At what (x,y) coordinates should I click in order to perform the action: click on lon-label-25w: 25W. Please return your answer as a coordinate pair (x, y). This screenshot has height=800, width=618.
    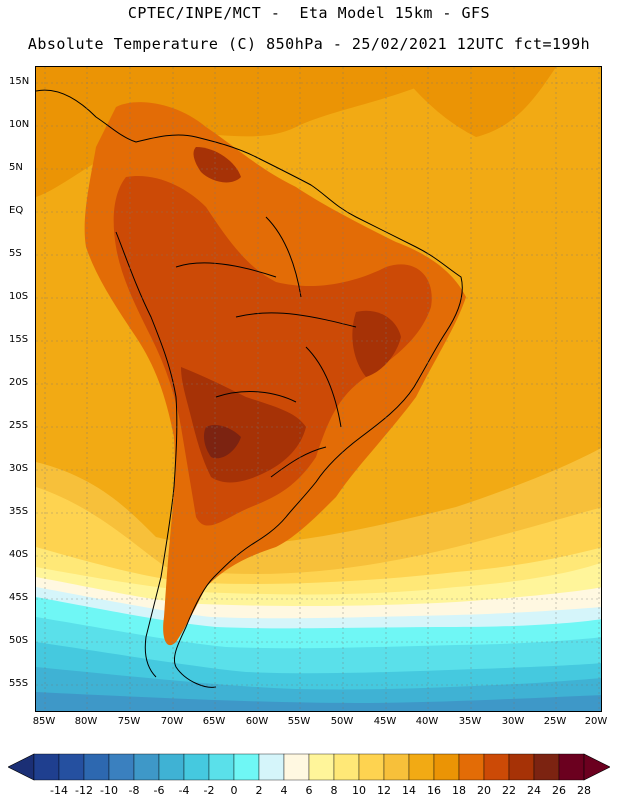
    Looking at the image, I should click on (555, 721).